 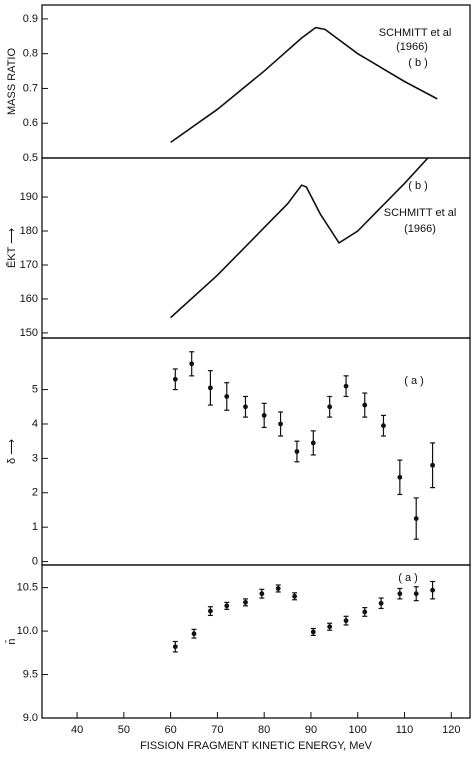 What do you see at coordinates (171, 730) in the screenshot?
I see `x-tick-label: 60` at bounding box center [171, 730].